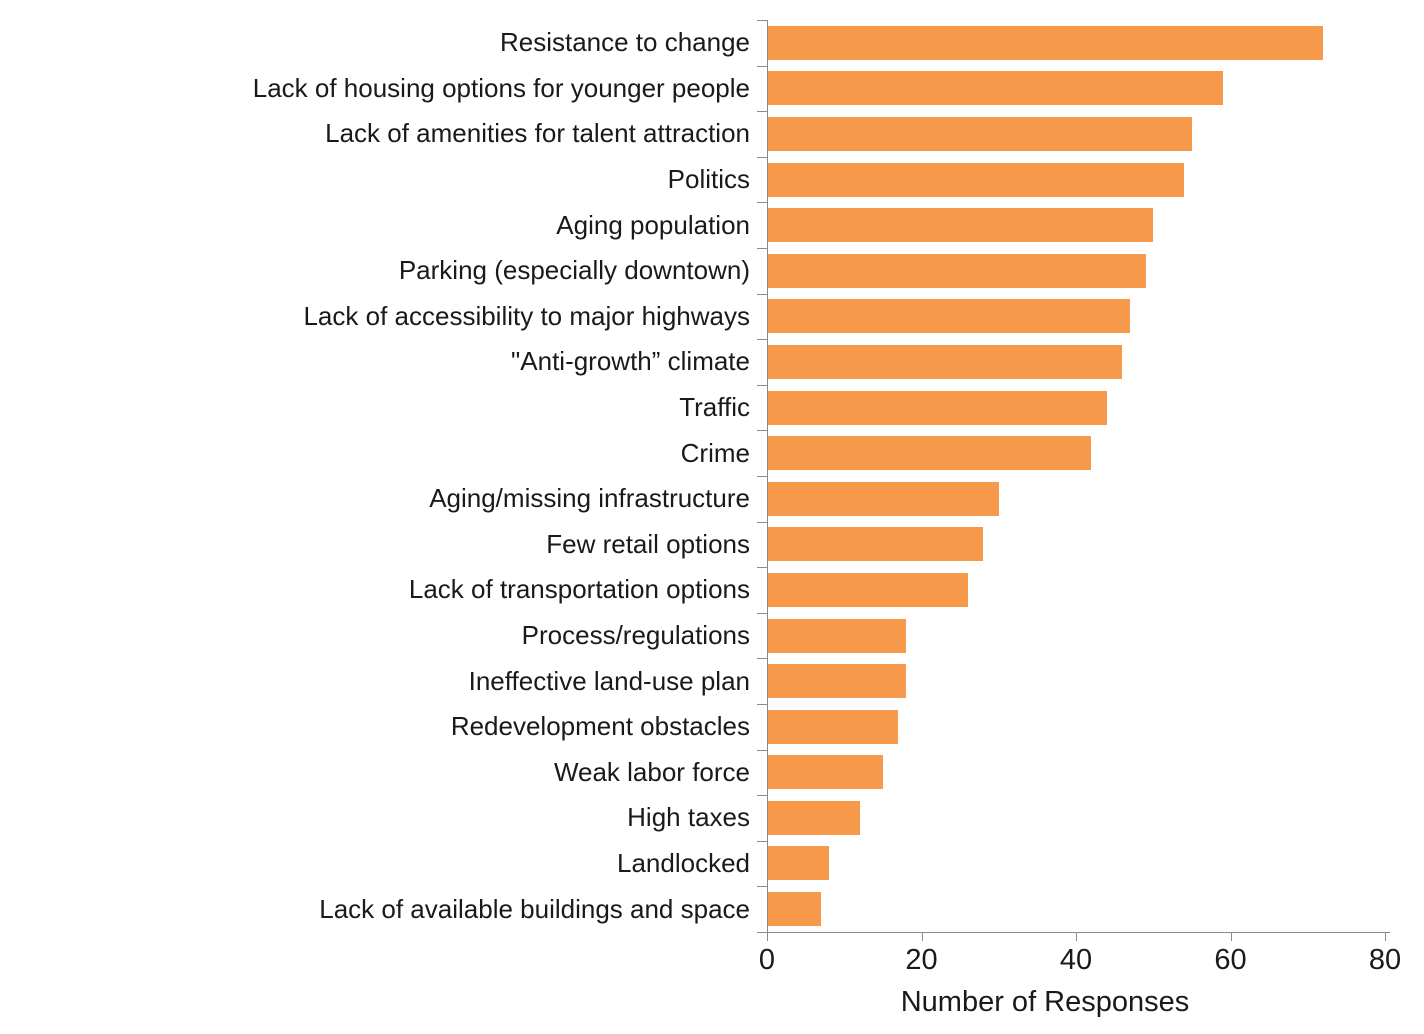 The height and width of the screenshot is (1034, 1424). I want to click on category-label: Aging/missing infrastructure, so click(589, 498).